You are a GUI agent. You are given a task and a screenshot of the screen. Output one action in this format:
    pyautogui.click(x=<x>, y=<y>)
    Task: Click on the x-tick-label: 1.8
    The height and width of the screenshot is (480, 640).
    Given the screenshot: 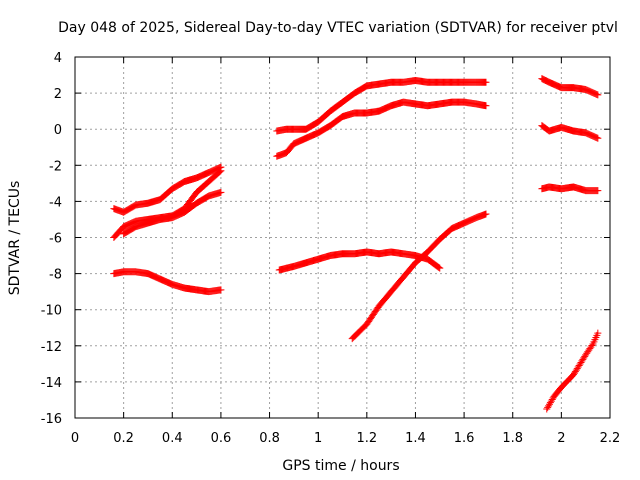 What is the action you would take?
    pyautogui.click(x=512, y=438)
    